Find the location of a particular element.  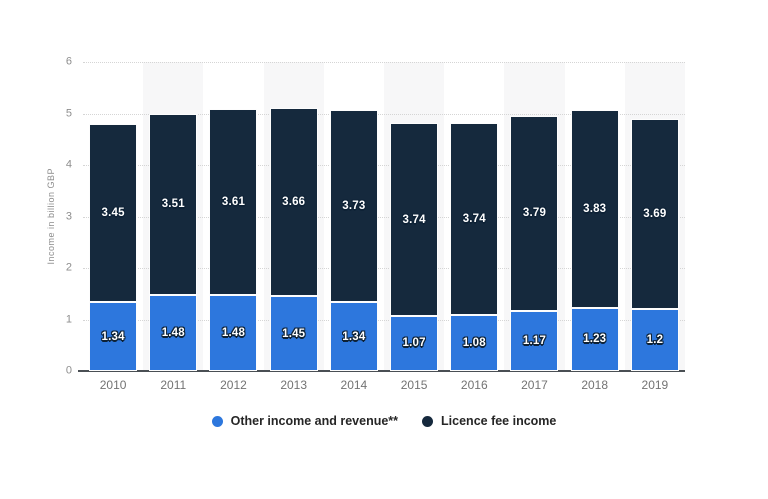

bar-segment: 1.23 is located at coordinates (594, 339).